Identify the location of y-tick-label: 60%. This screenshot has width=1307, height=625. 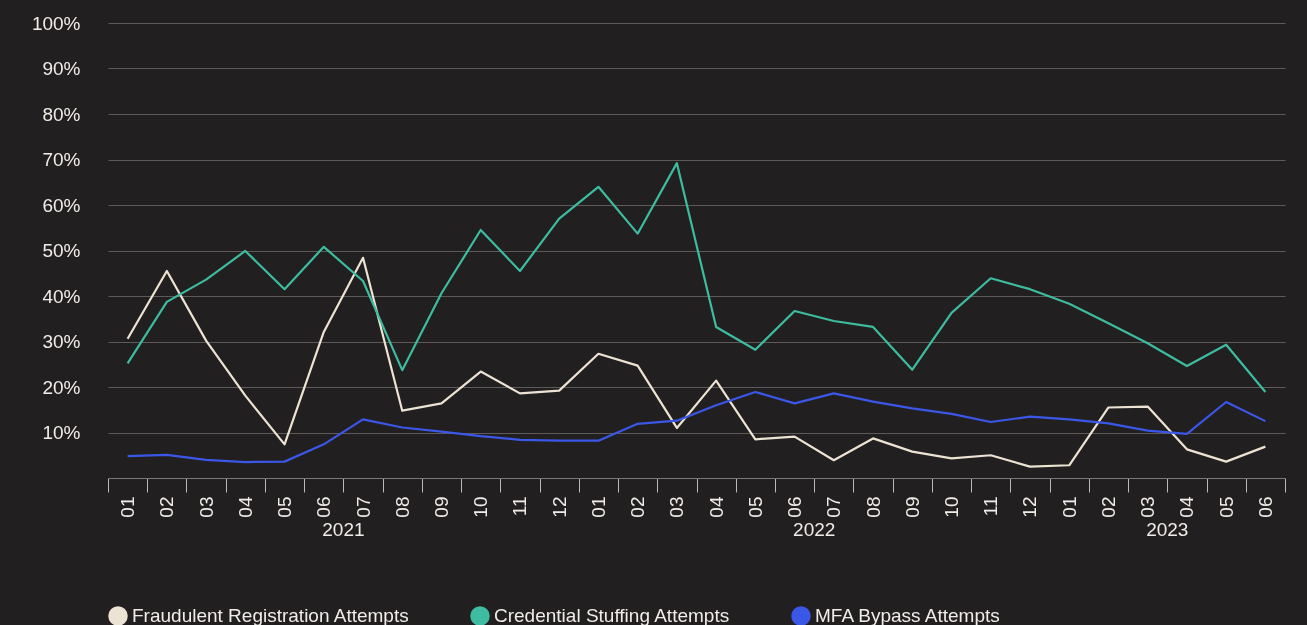
(61, 205).